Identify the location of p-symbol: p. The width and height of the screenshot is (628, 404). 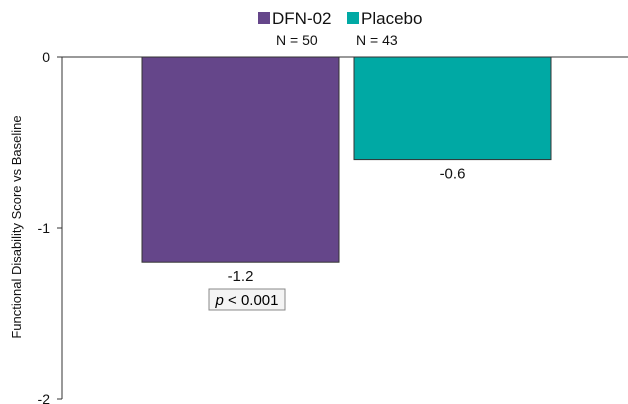
(219, 300).